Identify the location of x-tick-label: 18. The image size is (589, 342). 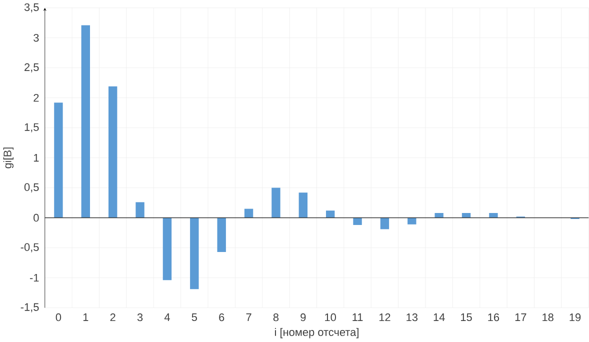
(548, 318).